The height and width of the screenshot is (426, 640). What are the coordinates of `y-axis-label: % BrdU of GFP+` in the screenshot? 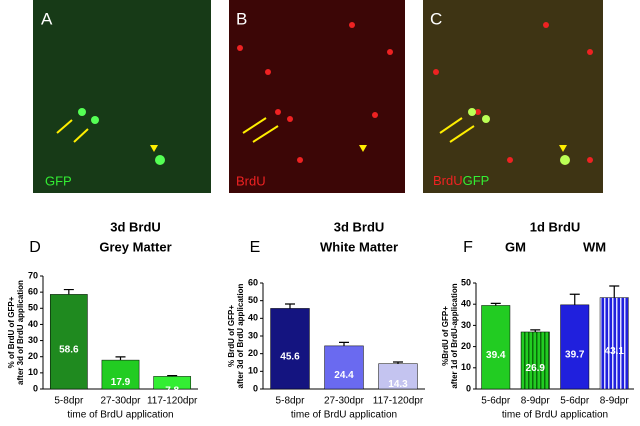 It's located at (231, 336).